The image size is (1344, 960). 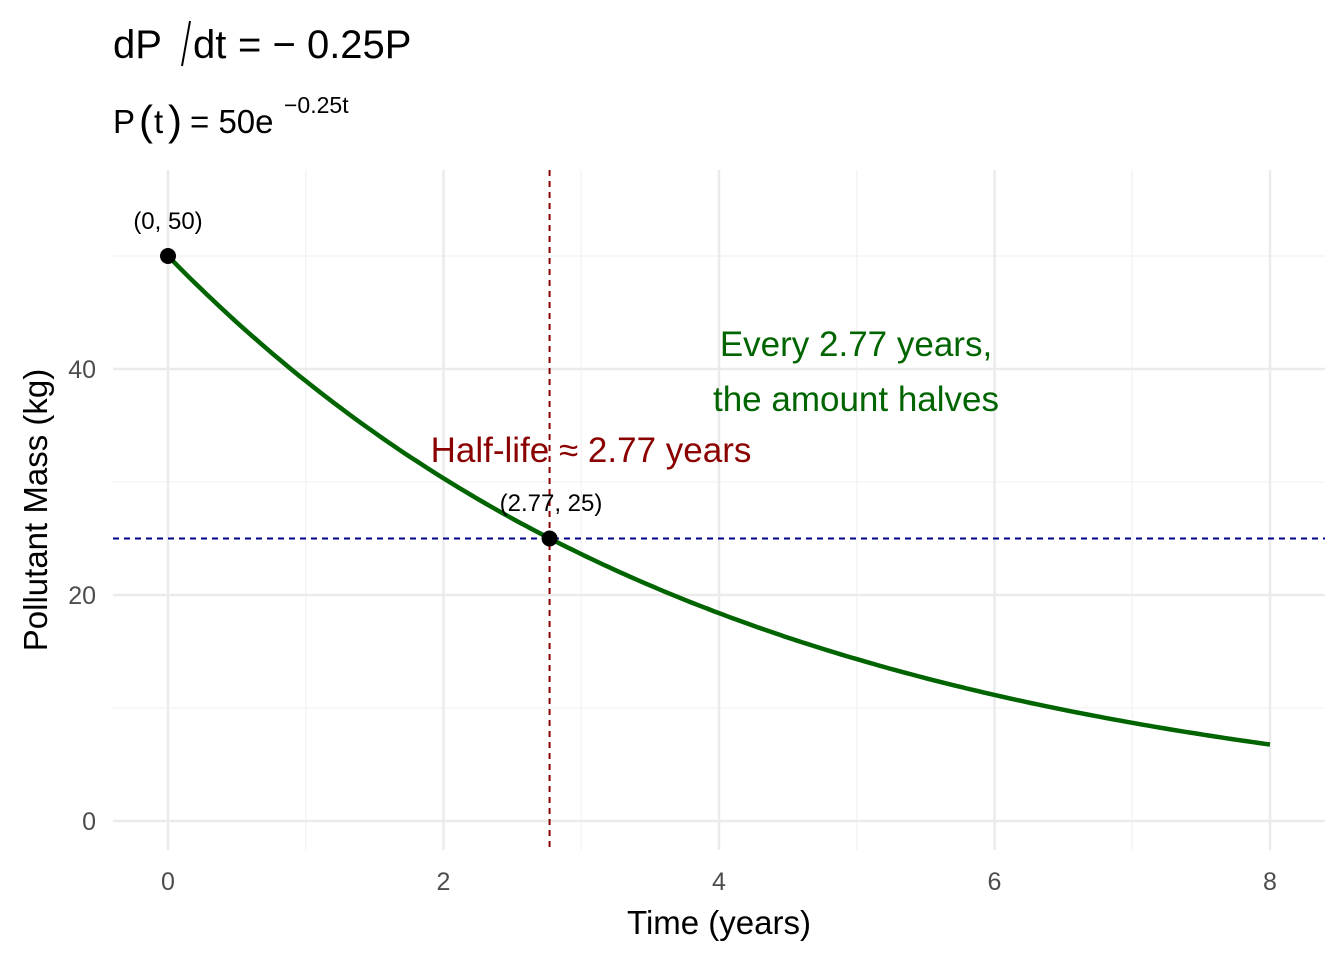 What do you see at coordinates (89, 822) in the screenshot?
I see `y-tick-label: 0` at bounding box center [89, 822].